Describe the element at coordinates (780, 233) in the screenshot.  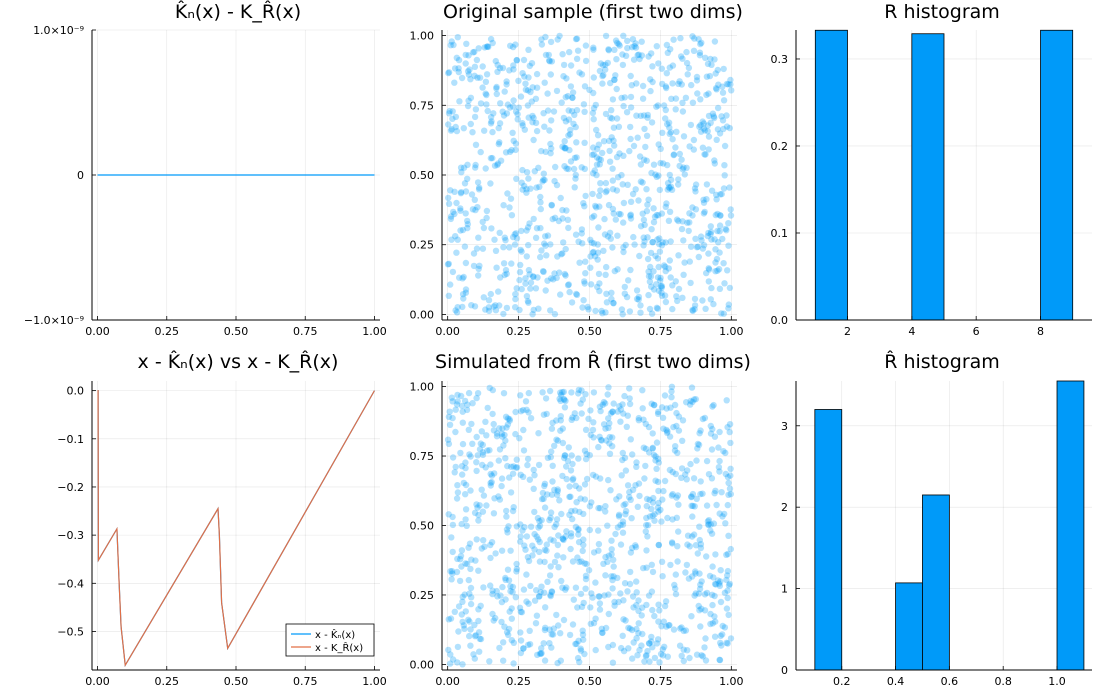
I see `y-tick-label: 0.1` at that location.